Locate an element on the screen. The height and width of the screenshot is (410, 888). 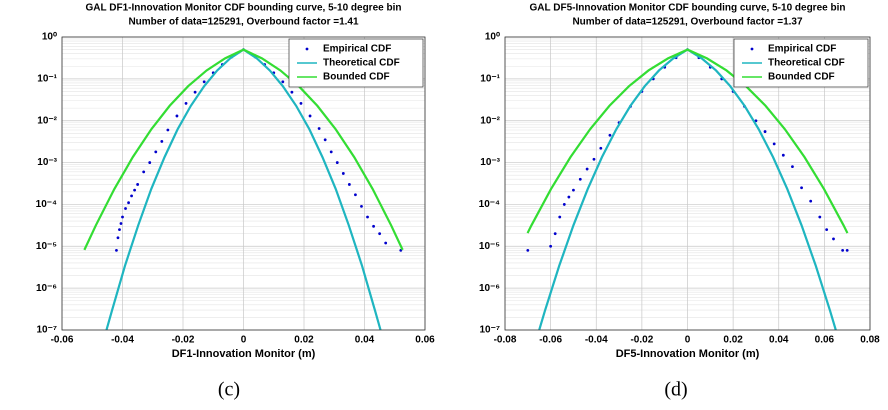
caption: (d) is located at coordinates (675, 390).